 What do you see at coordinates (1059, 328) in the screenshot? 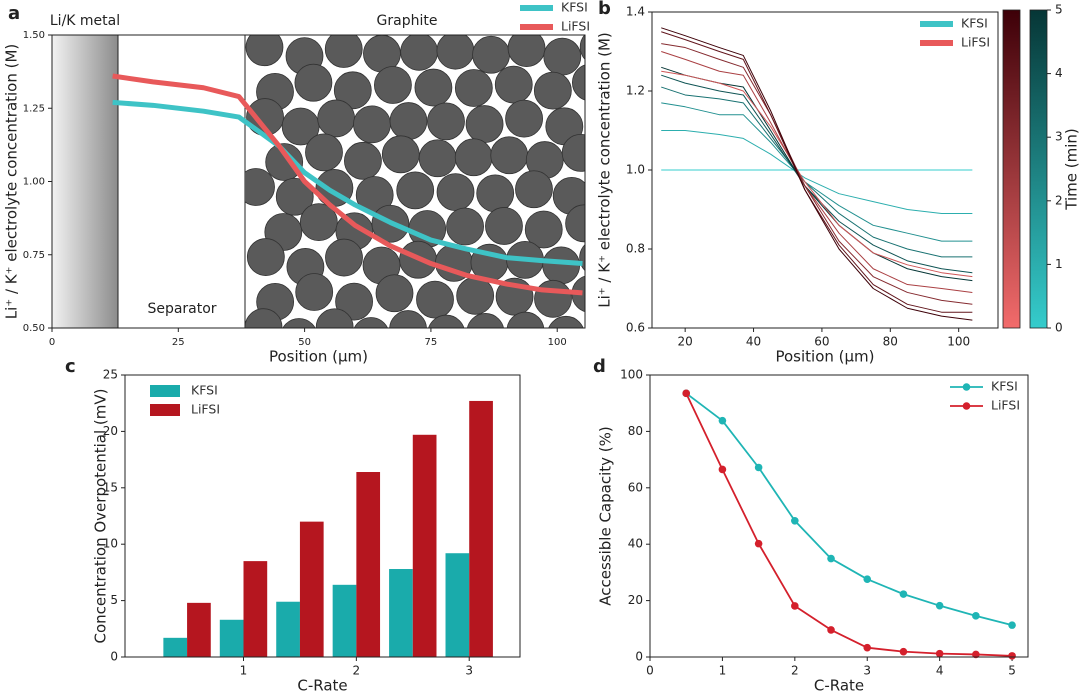
I see `colorbar-tick-label: 0` at bounding box center [1059, 328].